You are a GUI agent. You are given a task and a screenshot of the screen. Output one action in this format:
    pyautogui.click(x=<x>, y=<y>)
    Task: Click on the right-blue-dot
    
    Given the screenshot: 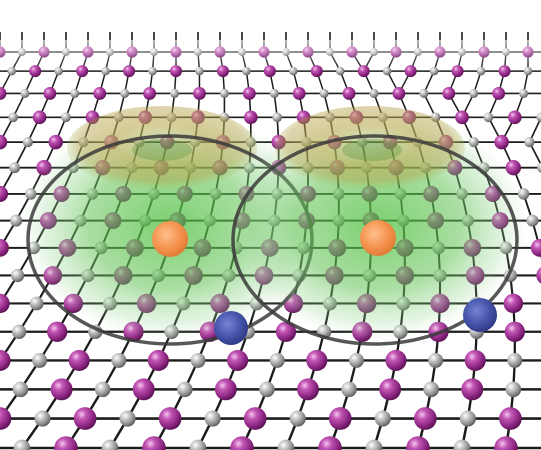 What is the action you would take?
    pyautogui.click(x=480, y=315)
    